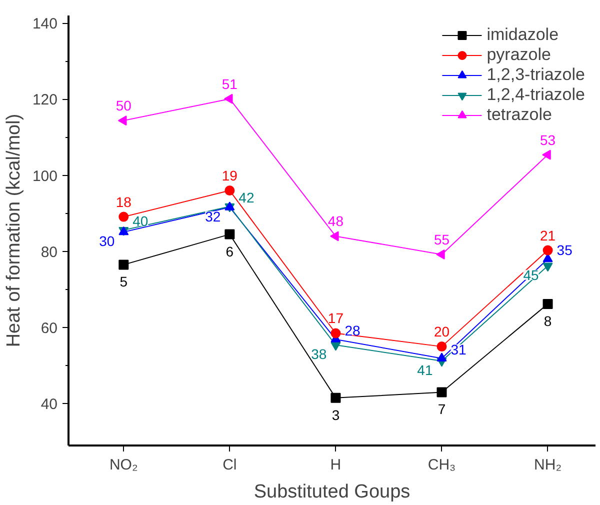 This screenshot has width=600, height=505. Describe the element at coordinates (230, 84) in the screenshot. I see `annotation: 51` at that location.